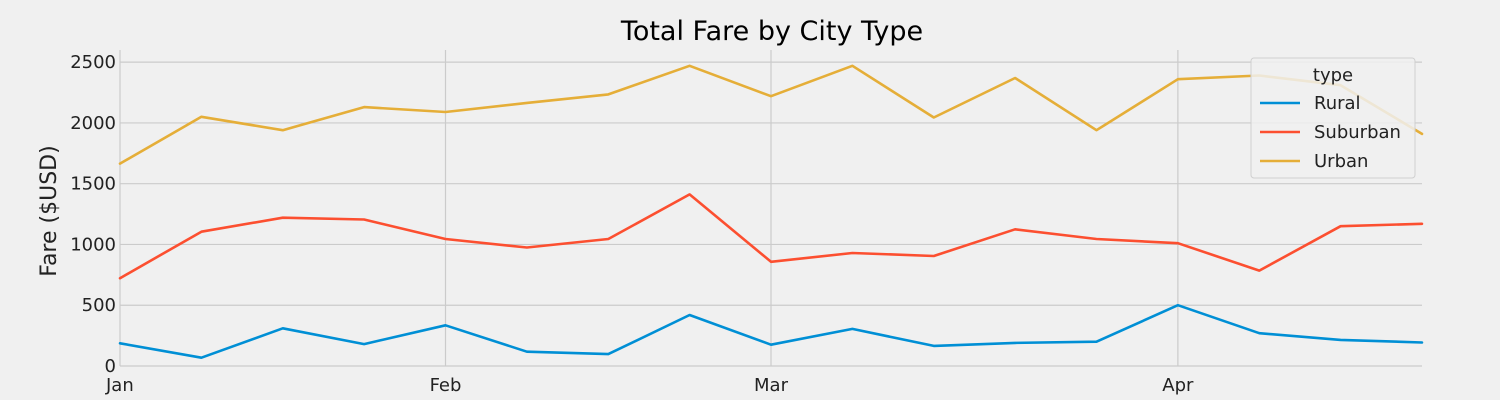  I want to click on x-tick-label: Feb, so click(446, 385).